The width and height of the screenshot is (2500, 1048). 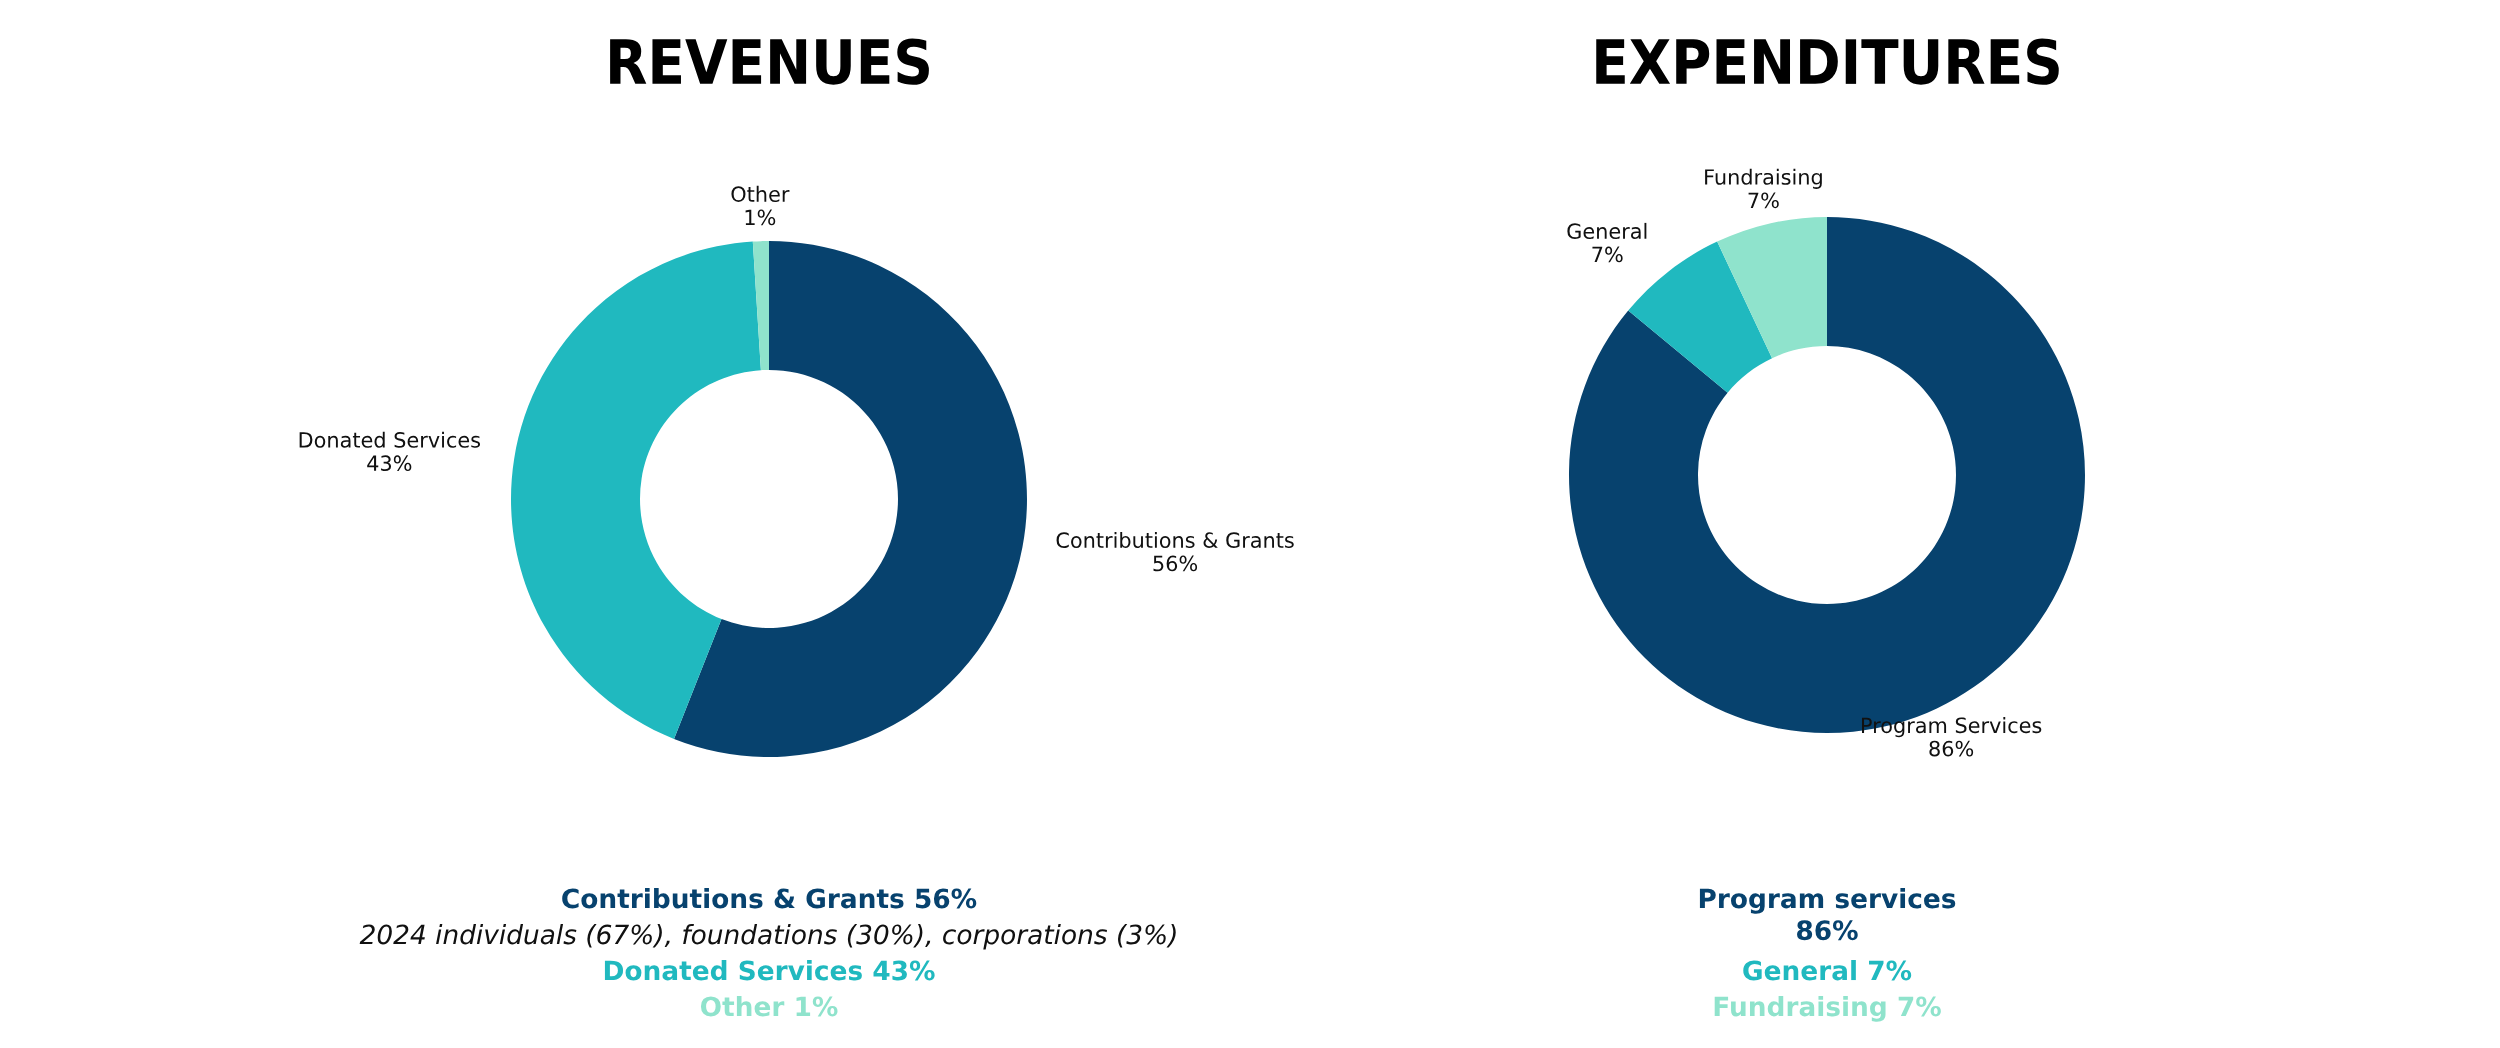 I want to click on data-label: 56%, so click(x=1175, y=563).